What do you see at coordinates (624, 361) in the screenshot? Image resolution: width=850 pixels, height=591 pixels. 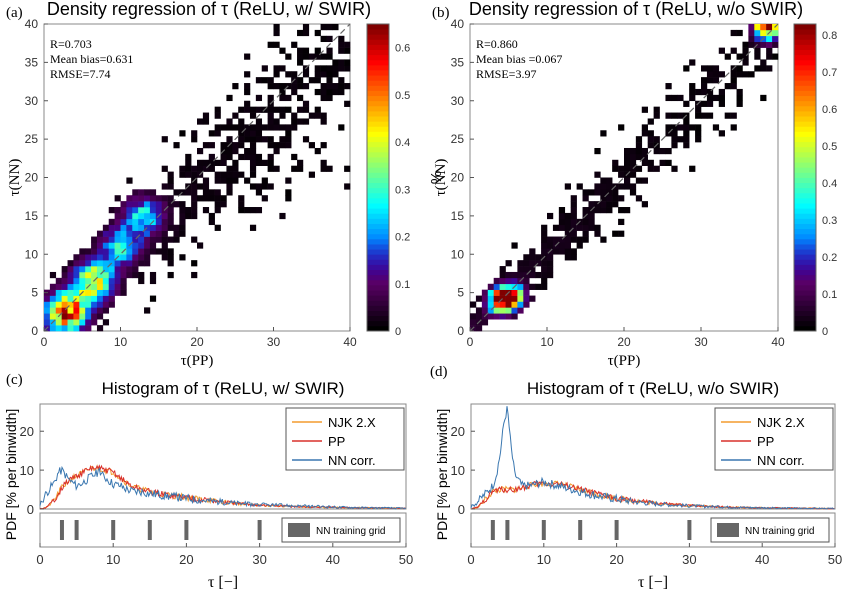 I see `x-axis-label: τ(PP)` at bounding box center [624, 361].